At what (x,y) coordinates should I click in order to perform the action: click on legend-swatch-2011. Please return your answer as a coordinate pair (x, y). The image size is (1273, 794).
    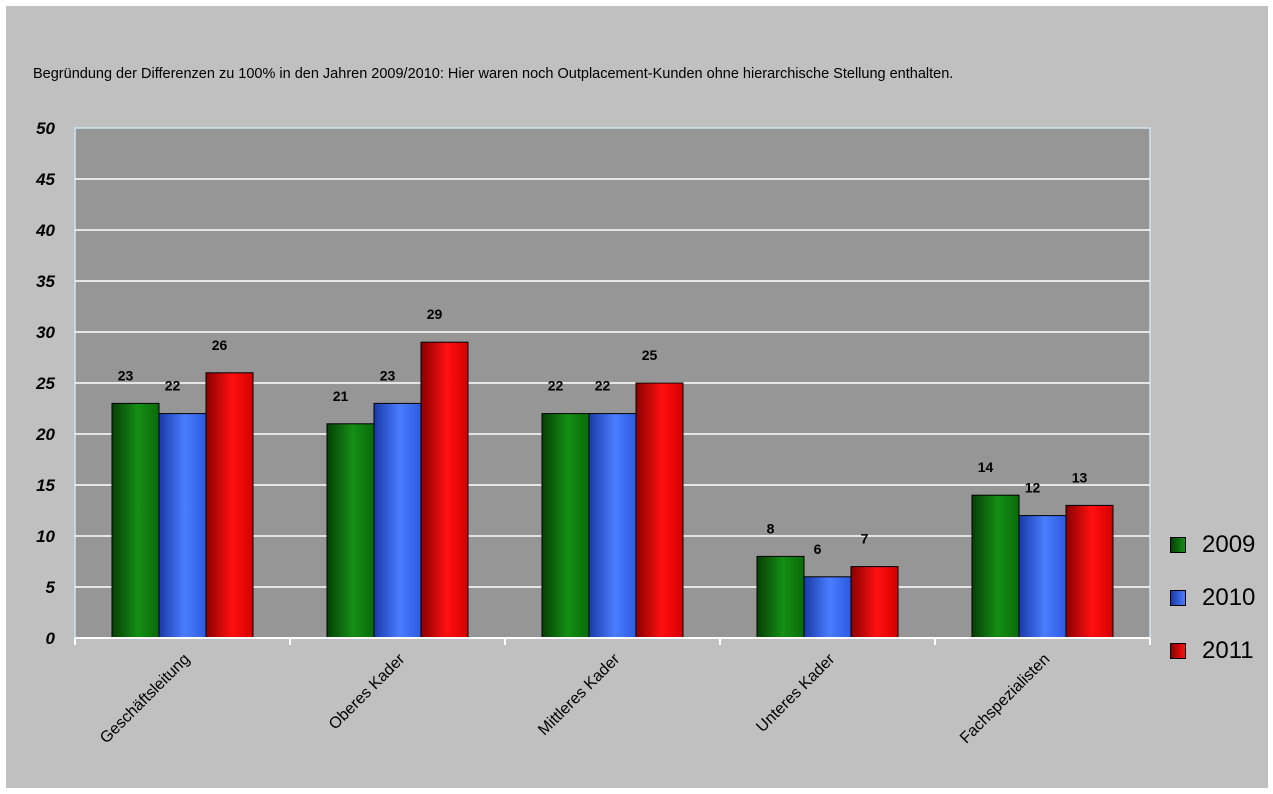
    Looking at the image, I should click on (1178, 650).